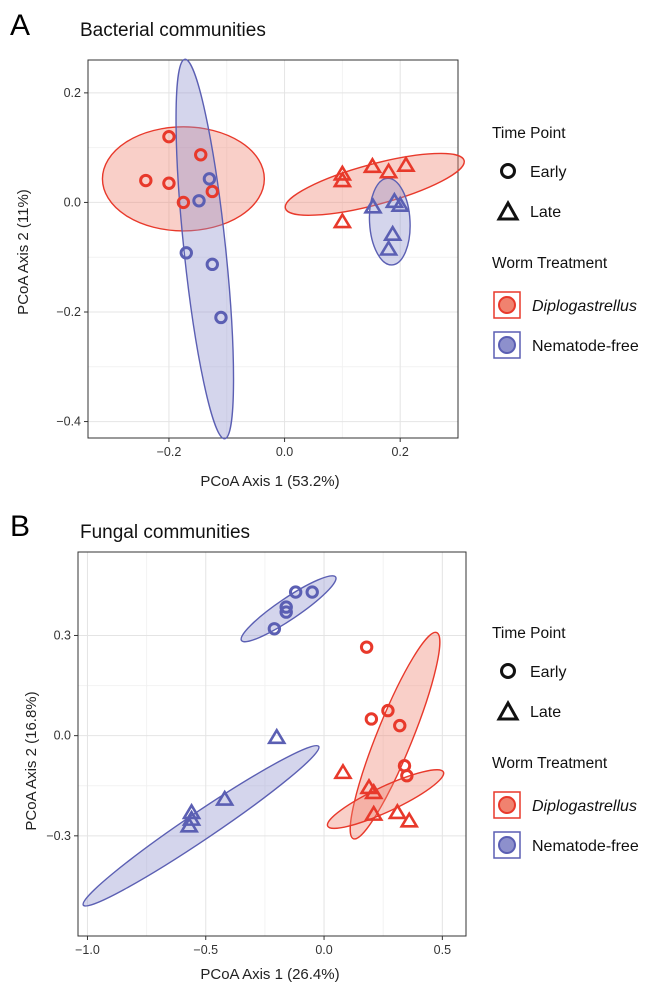 The image size is (665, 993). Describe the element at coordinates (68, 312) in the screenshot. I see `y-tick-label: −0.2` at that location.